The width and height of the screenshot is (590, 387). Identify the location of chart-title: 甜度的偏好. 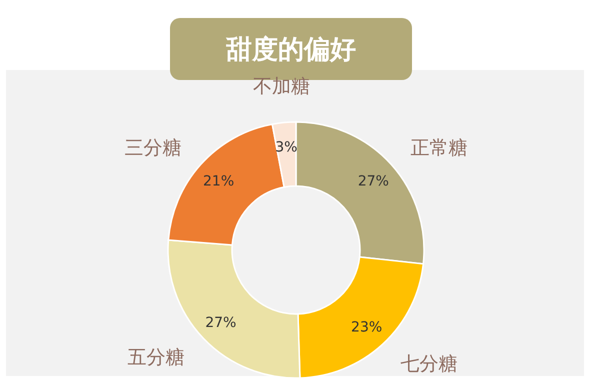
(290, 50).